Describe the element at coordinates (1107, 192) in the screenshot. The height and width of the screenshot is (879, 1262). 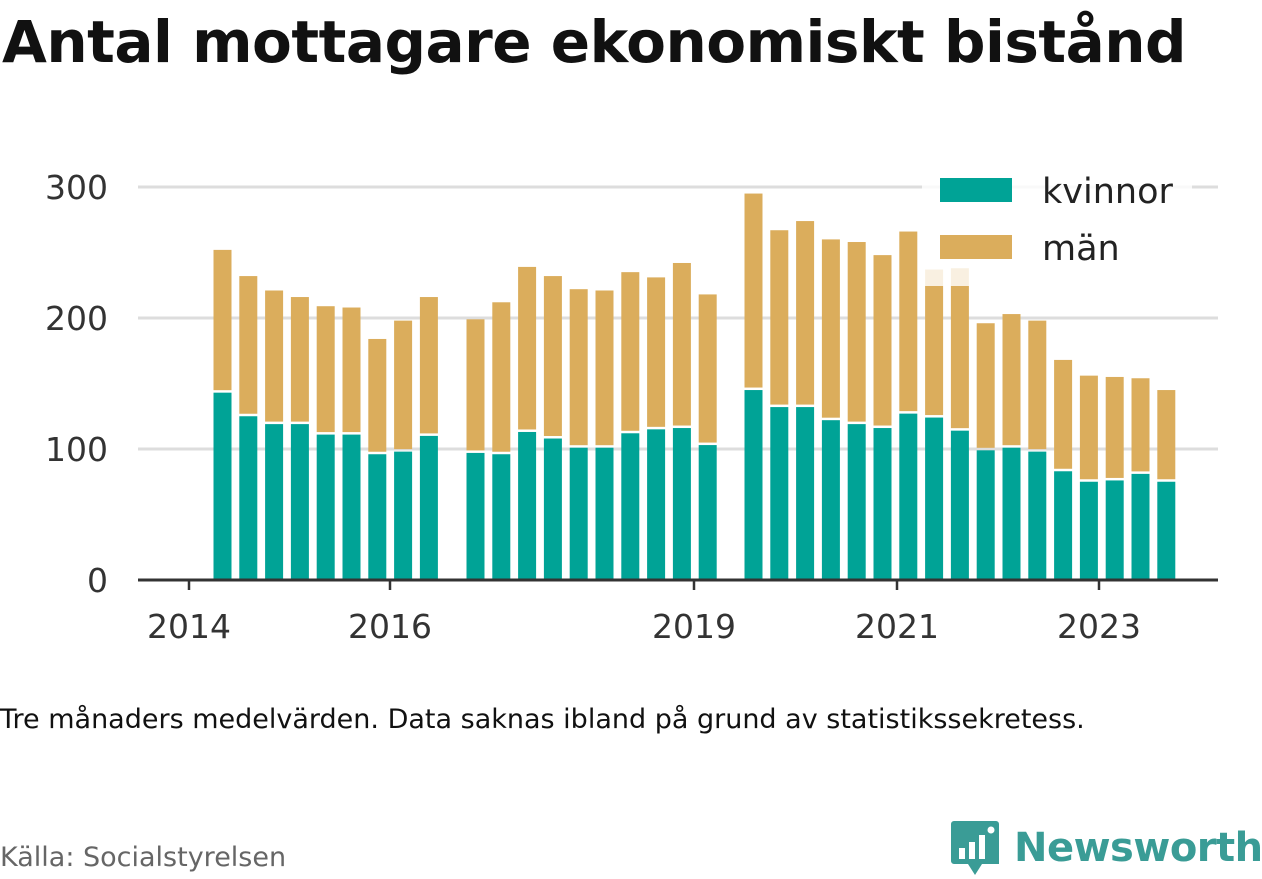
I see `legend-label-kvinnor: kvinnor` at that location.